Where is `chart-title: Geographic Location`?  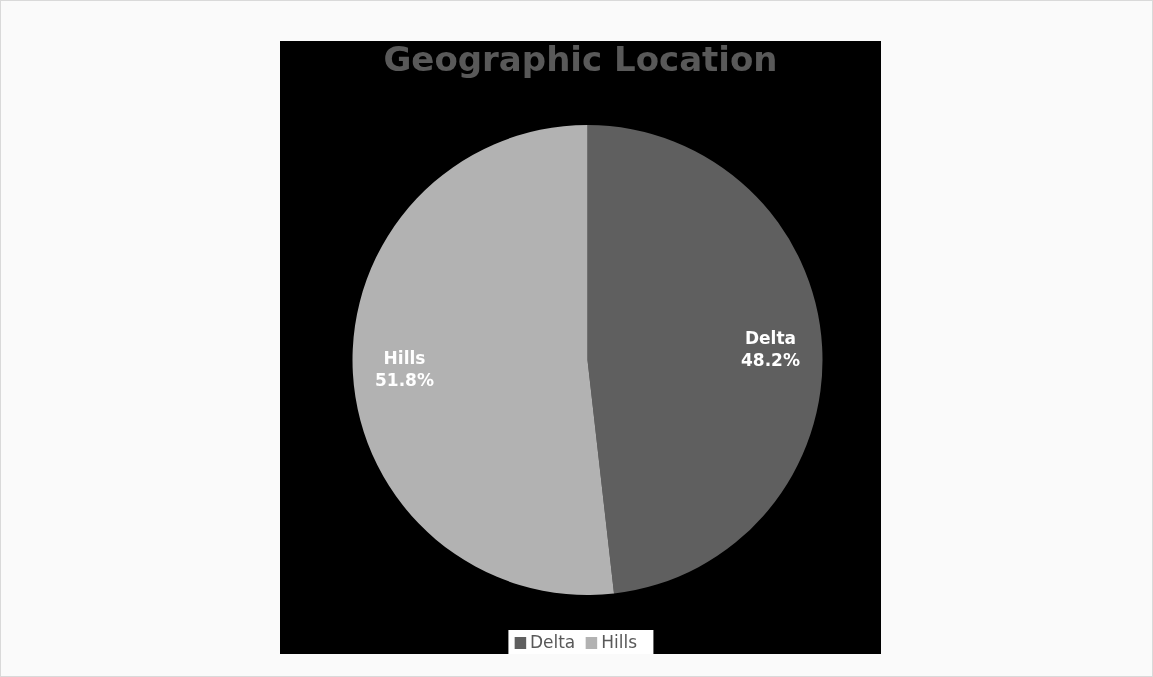
chart-title: Geographic Location is located at coordinates (580, 59).